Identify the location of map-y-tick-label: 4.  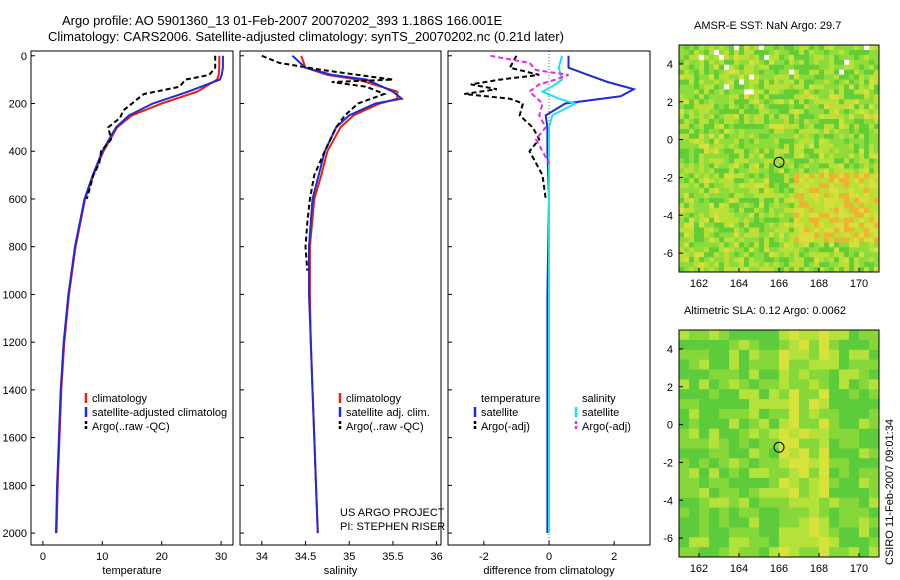
(670, 65).